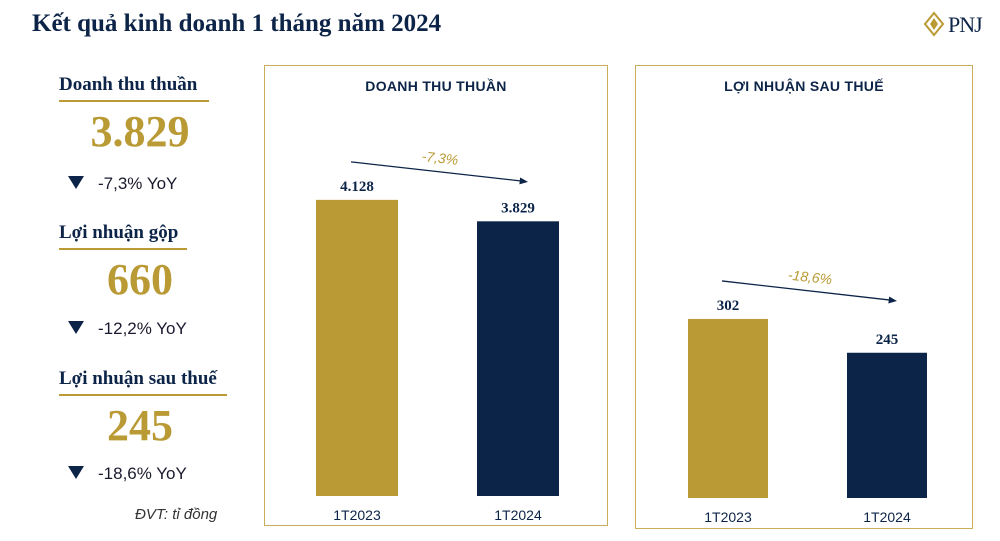 The height and width of the screenshot is (541, 1000). What do you see at coordinates (887, 340) in the screenshot?
I see `value-label: 245` at bounding box center [887, 340].